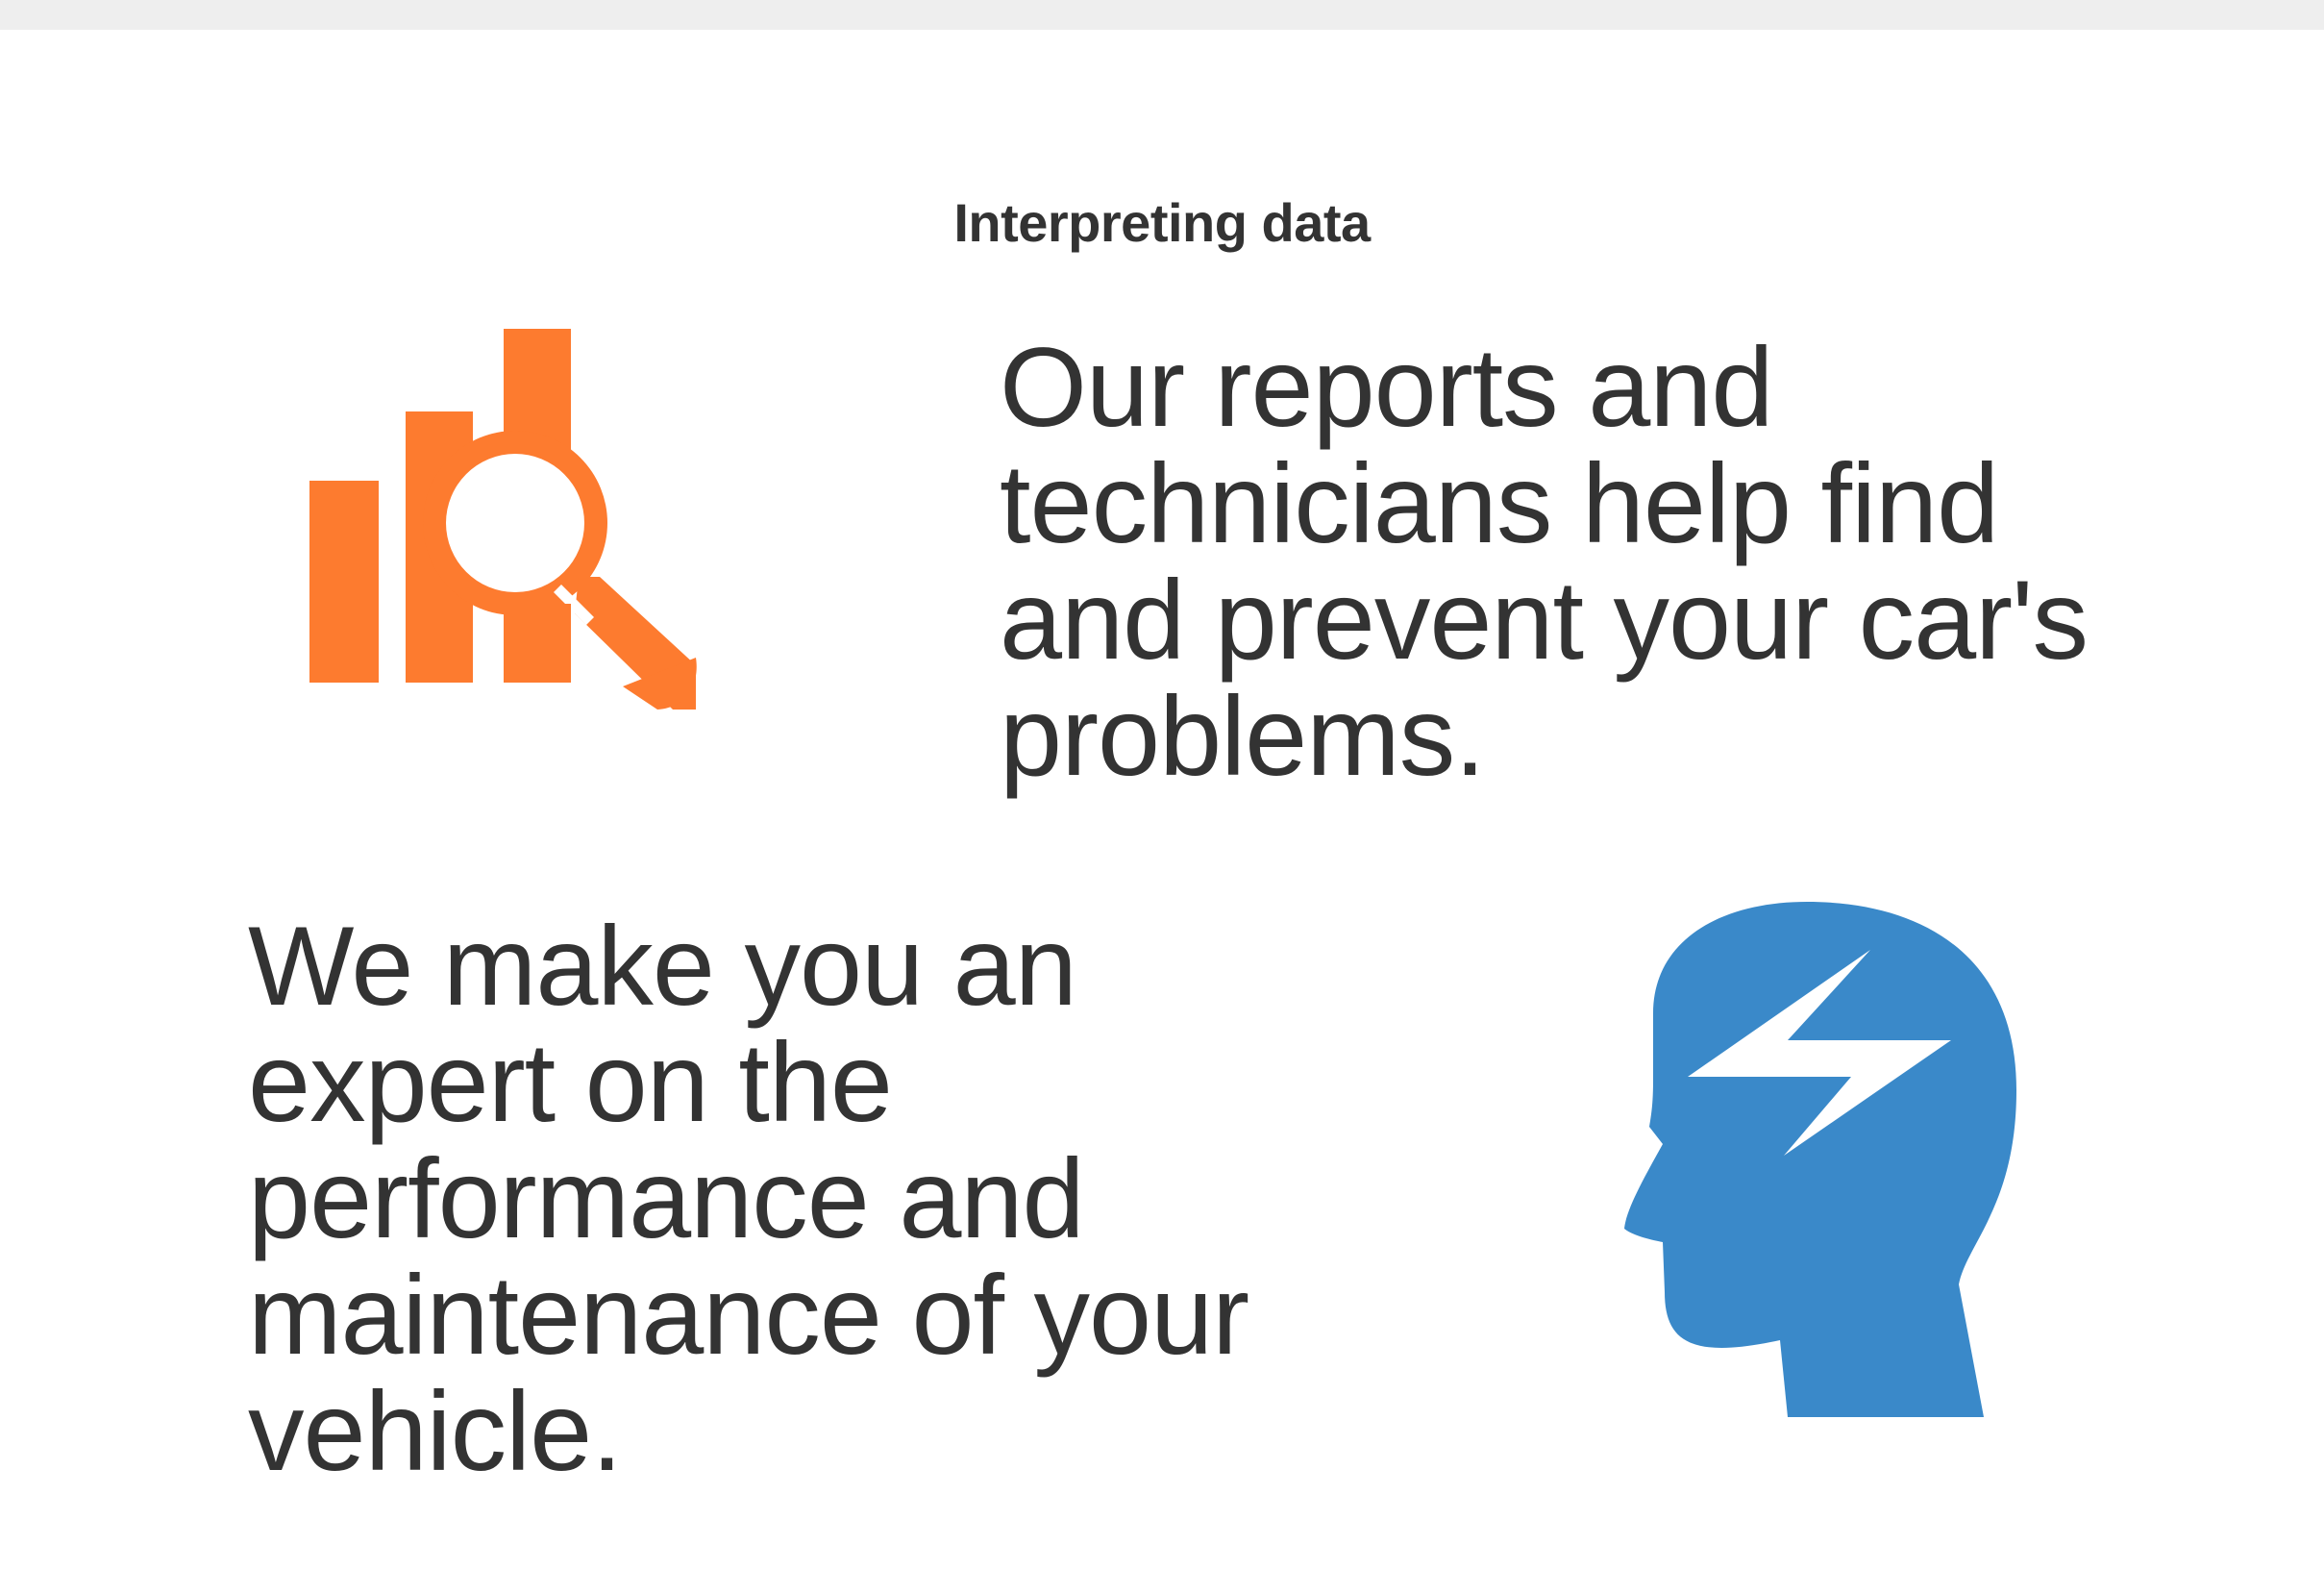 The height and width of the screenshot is (1594, 2324). What do you see at coordinates (1162, 223) in the screenshot?
I see `section-title: Interpreting data` at bounding box center [1162, 223].